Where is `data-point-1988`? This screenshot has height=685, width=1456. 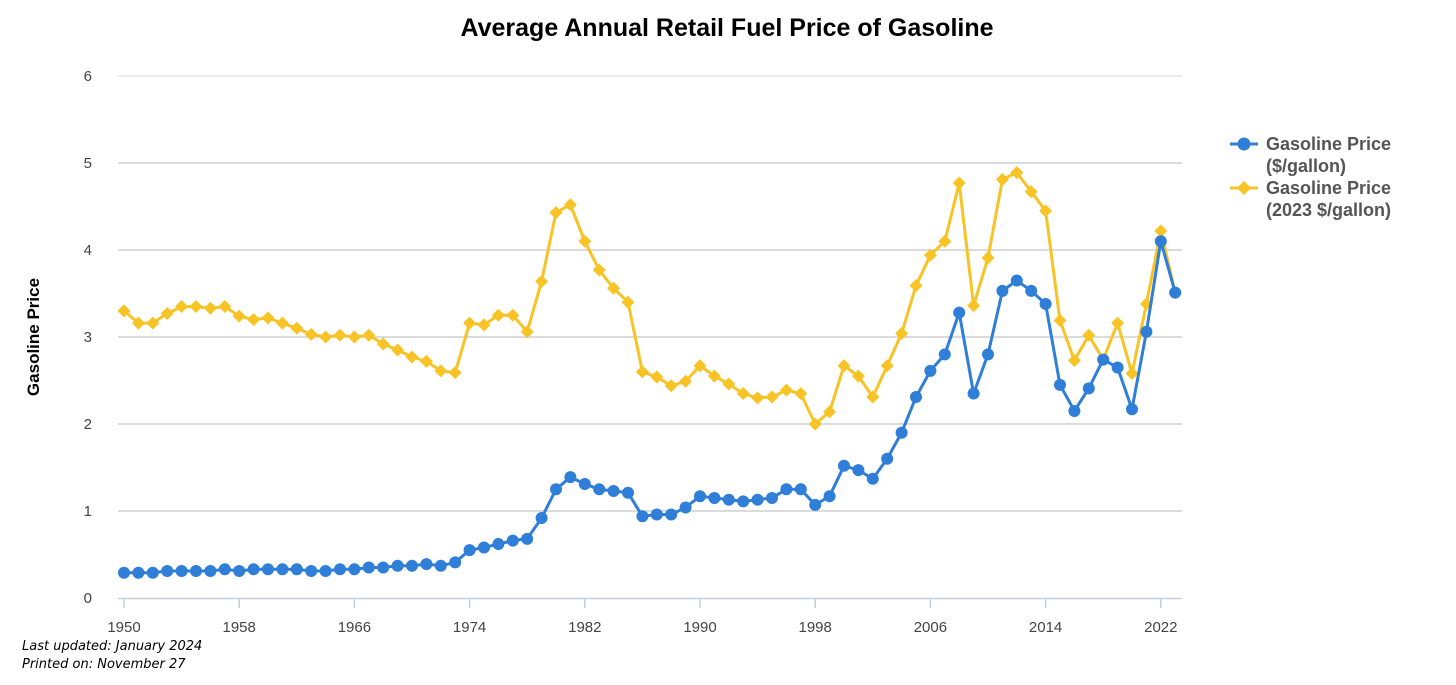
data-point-1988 is located at coordinates (671, 514).